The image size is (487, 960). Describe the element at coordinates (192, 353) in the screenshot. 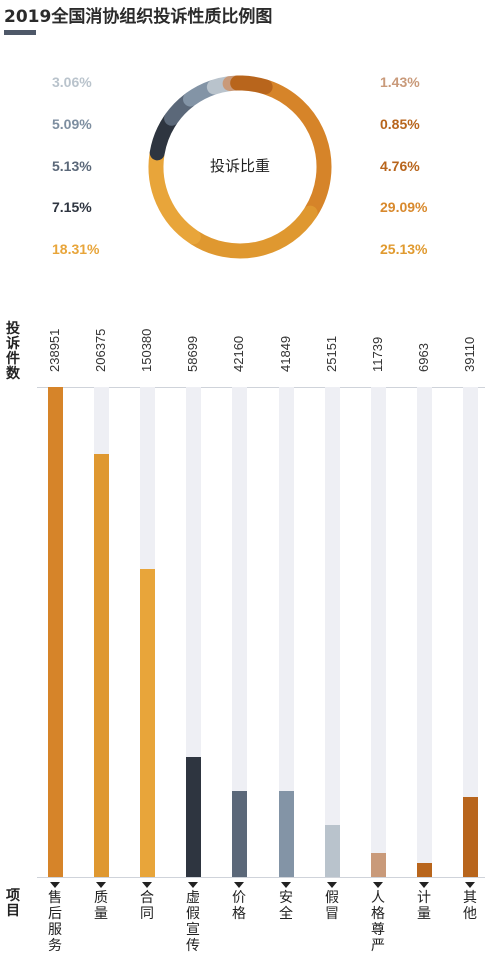

I see `bar-value-label: 58699` at that location.